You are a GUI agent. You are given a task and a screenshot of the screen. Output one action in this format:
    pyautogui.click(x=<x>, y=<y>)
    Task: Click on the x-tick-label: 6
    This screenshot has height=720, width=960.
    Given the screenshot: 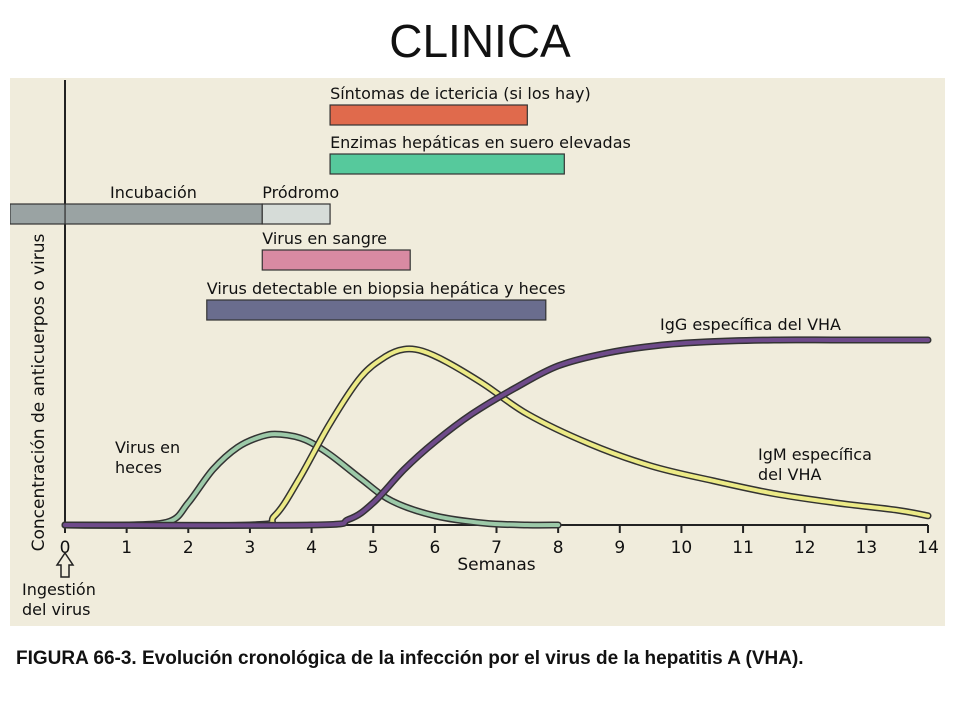 What is the action you would take?
    pyautogui.click(x=434, y=548)
    